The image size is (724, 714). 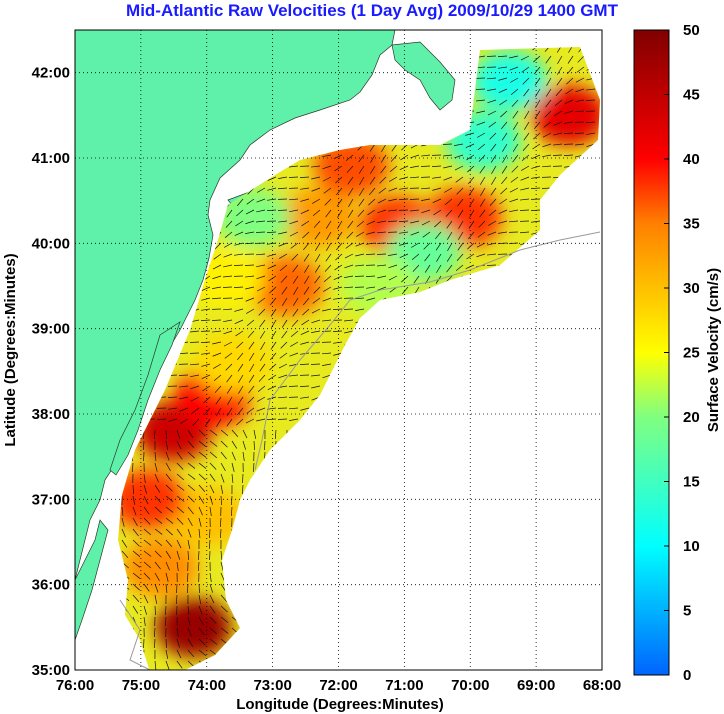 What do you see at coordinates (687, 611) in the screenshot?
I see `colorbar-tick-label: 5` at bounding box center [687, 611].